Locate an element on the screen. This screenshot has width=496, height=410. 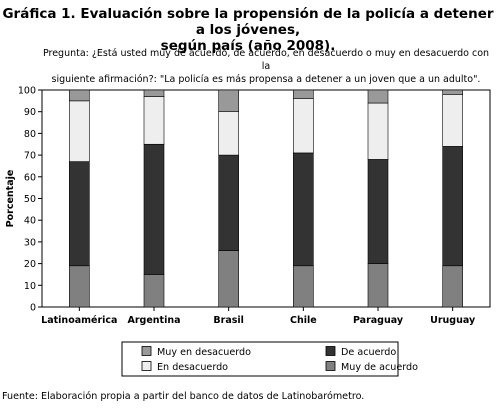
legend-label: En desacuerdo is located at coordinates (192, 367).